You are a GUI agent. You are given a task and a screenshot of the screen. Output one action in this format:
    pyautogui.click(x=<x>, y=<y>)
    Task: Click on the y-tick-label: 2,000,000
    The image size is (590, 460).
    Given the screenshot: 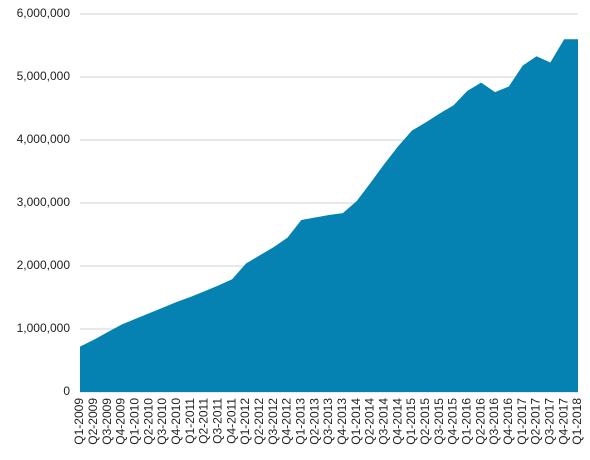 What is the action you would take?
    pyautogui.click(x=44, y=265)
    